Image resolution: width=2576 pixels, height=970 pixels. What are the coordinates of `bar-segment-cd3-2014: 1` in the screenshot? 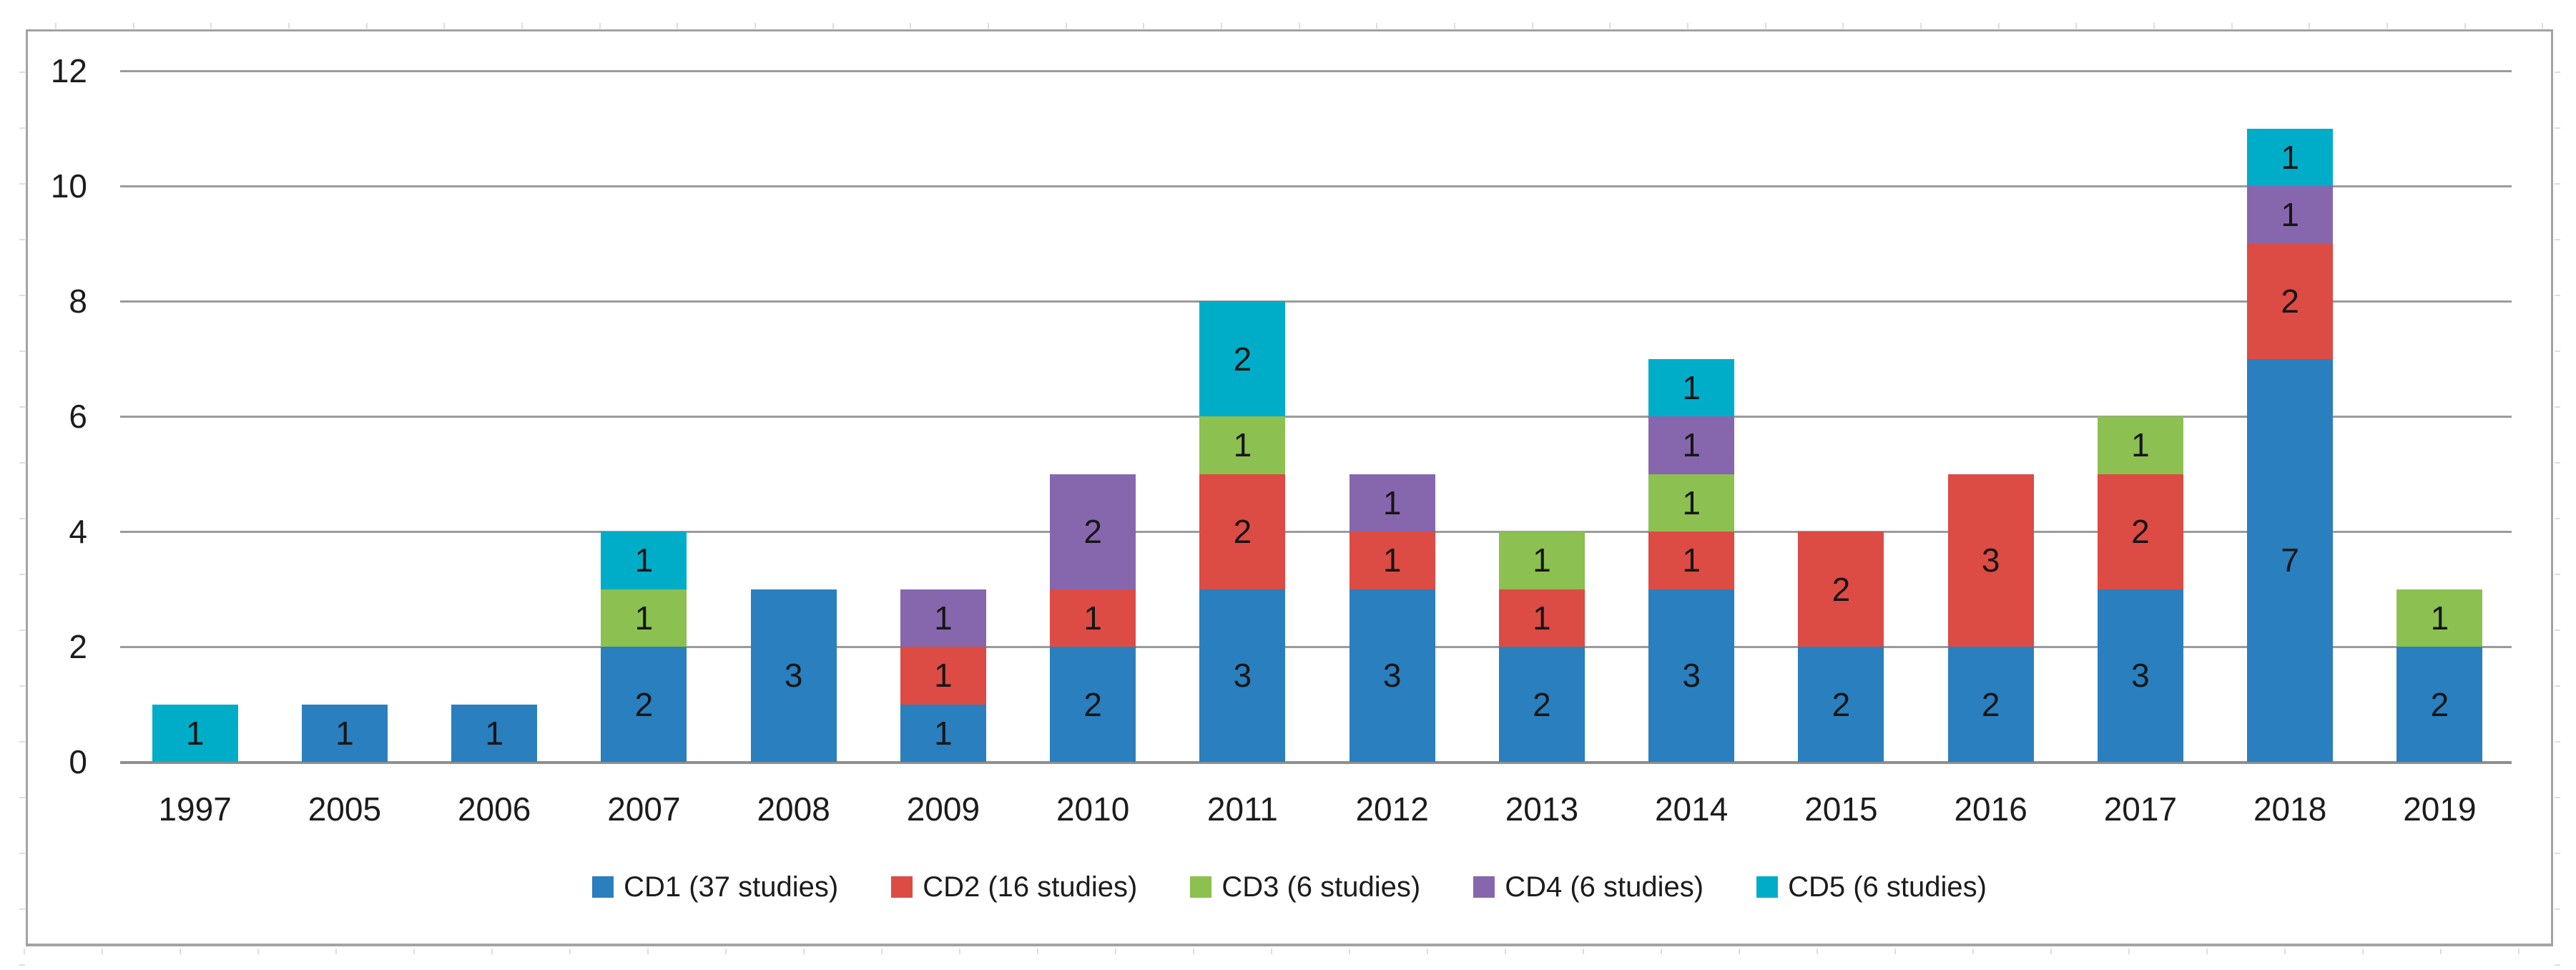 It's located at (1691, 502).